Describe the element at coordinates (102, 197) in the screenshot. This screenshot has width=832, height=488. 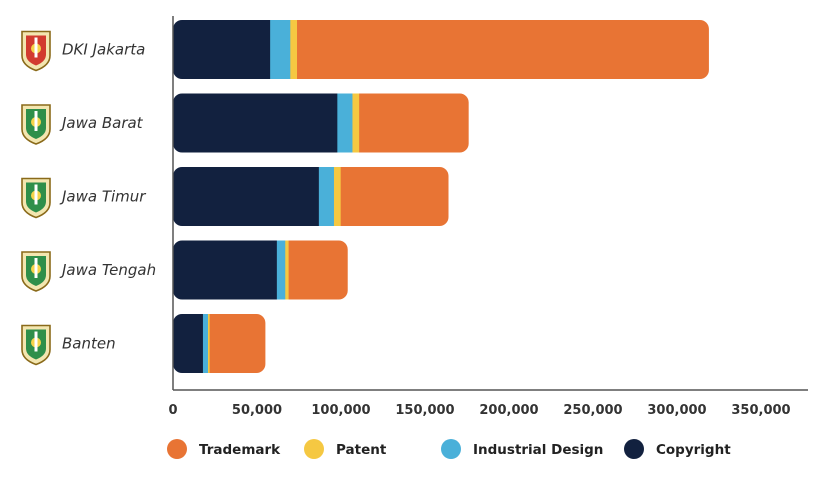
I see `category-label: Jawa Timur` at that location.